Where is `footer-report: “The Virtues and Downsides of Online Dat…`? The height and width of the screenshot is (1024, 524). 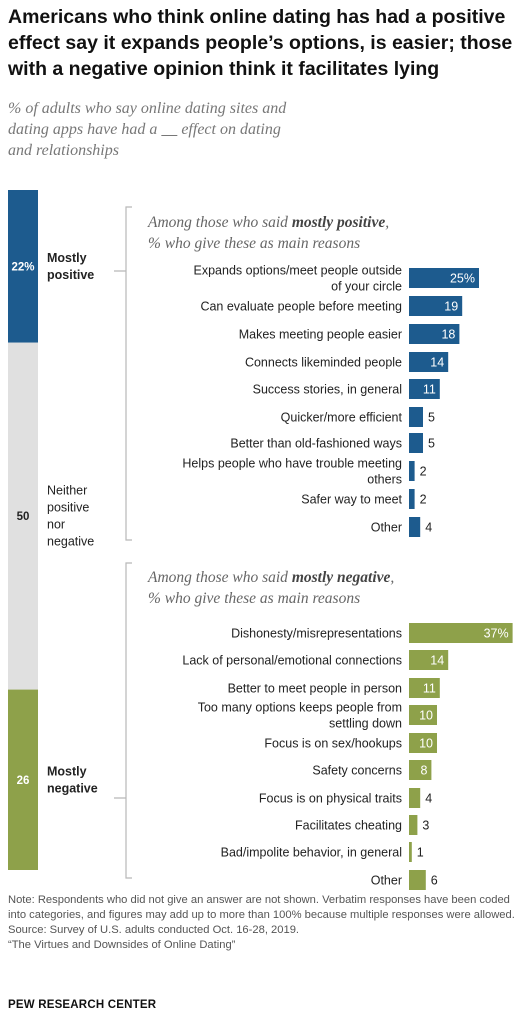 footer-report: “The Virtues and Downsides of Online Dat… is located at coordinates (122, 945).